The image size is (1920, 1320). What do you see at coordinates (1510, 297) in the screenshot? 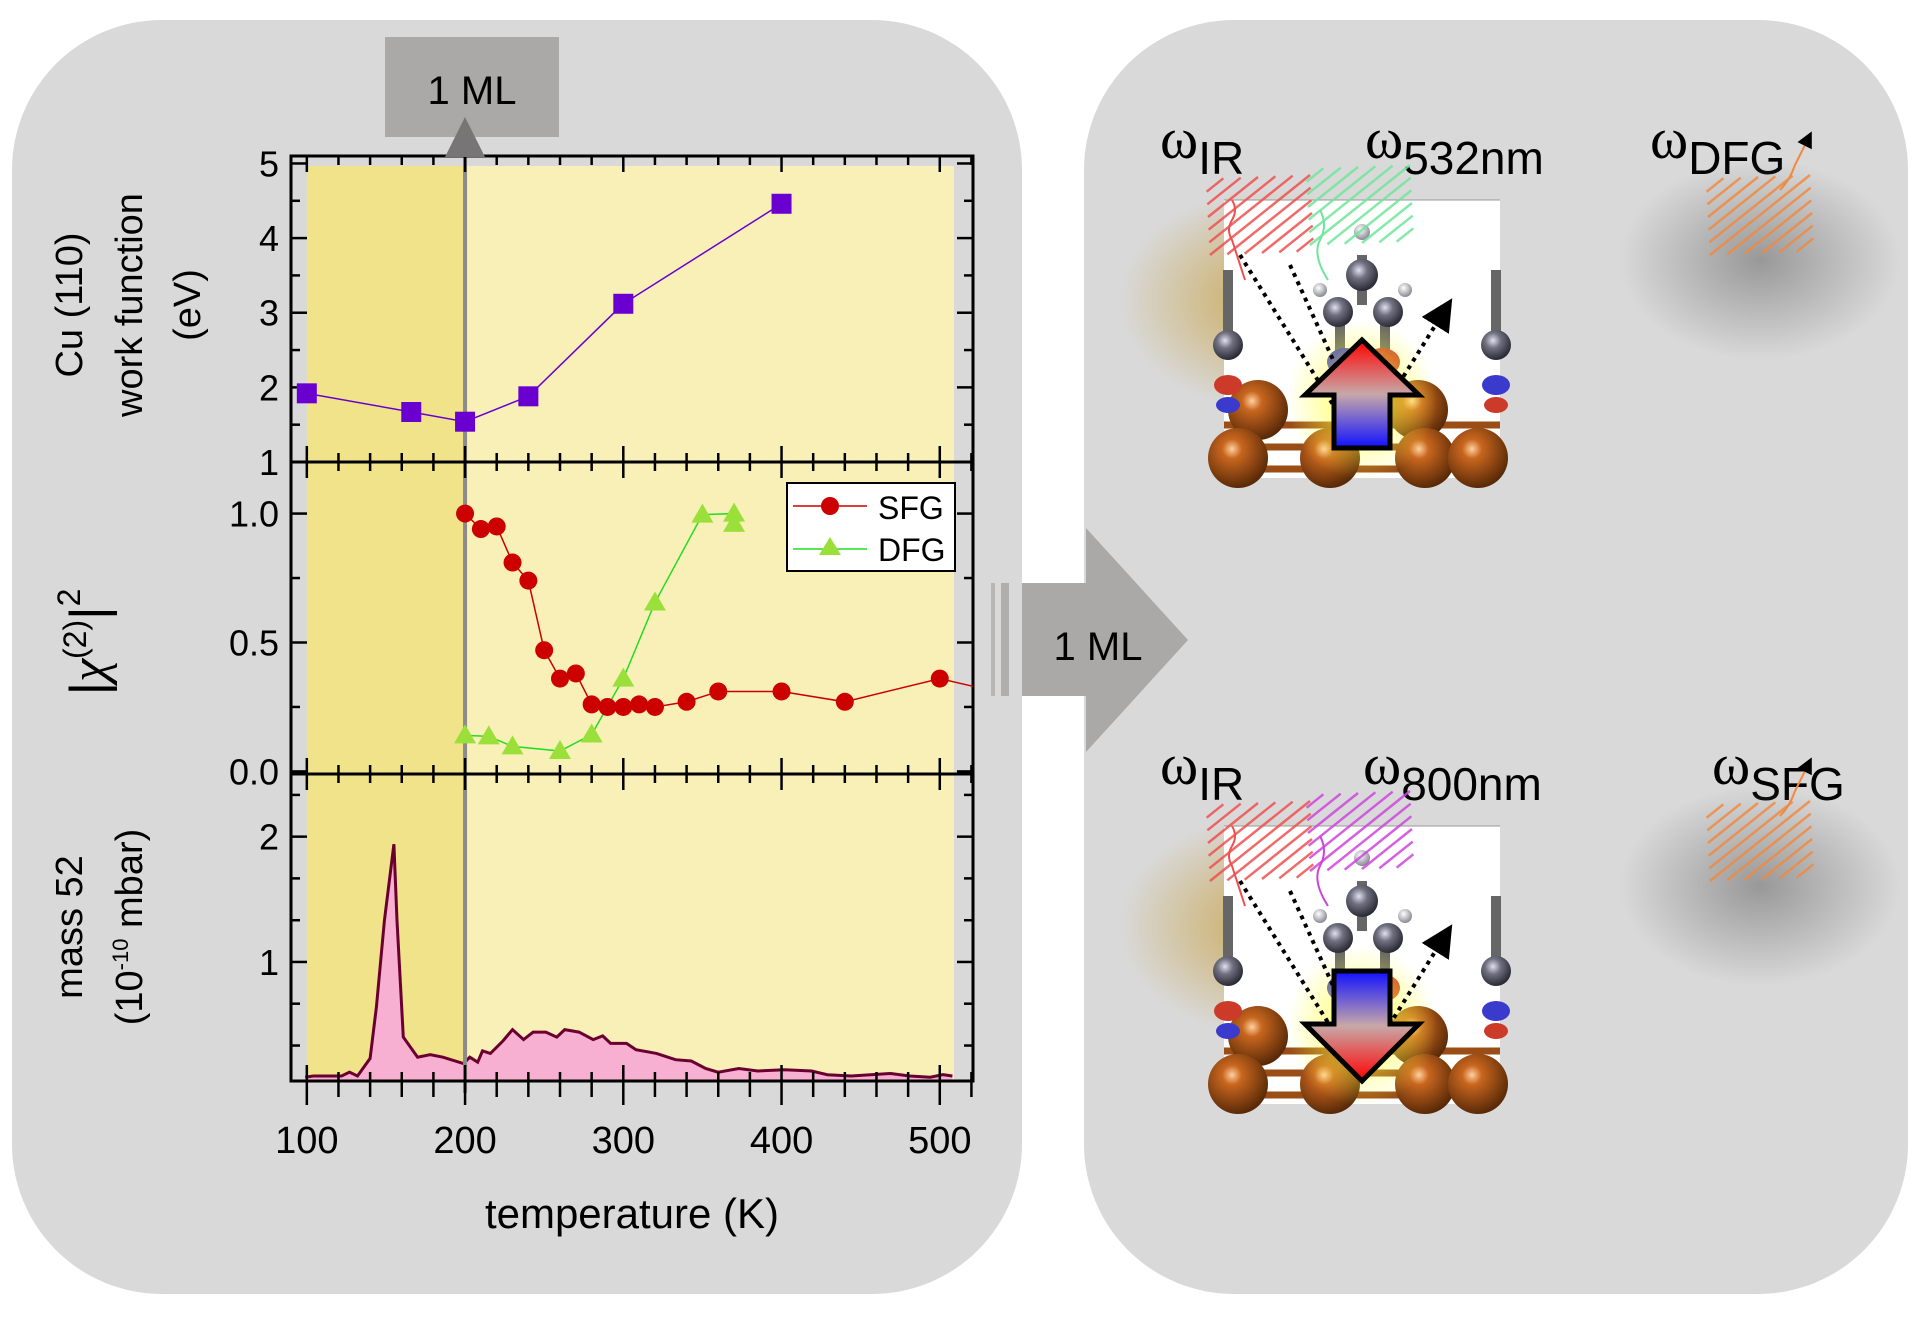
I see `schematic-dfg: ωIR ω532nm ωDFG` at bounding box center [1510, 297].